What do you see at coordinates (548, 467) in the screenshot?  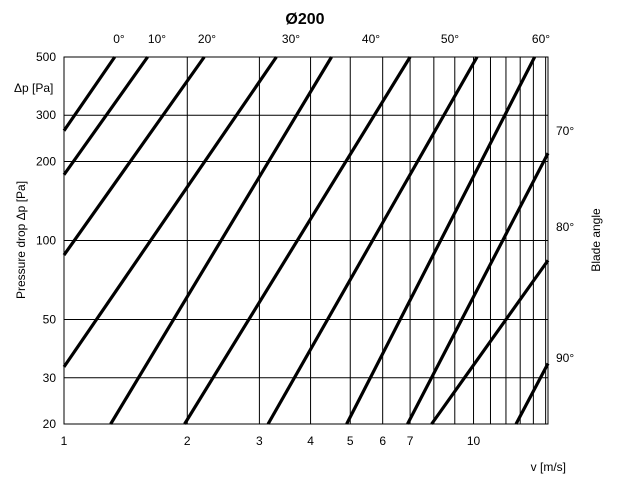 I see `x-axis-label: v [m/s]` at bounding box center [548, 467].